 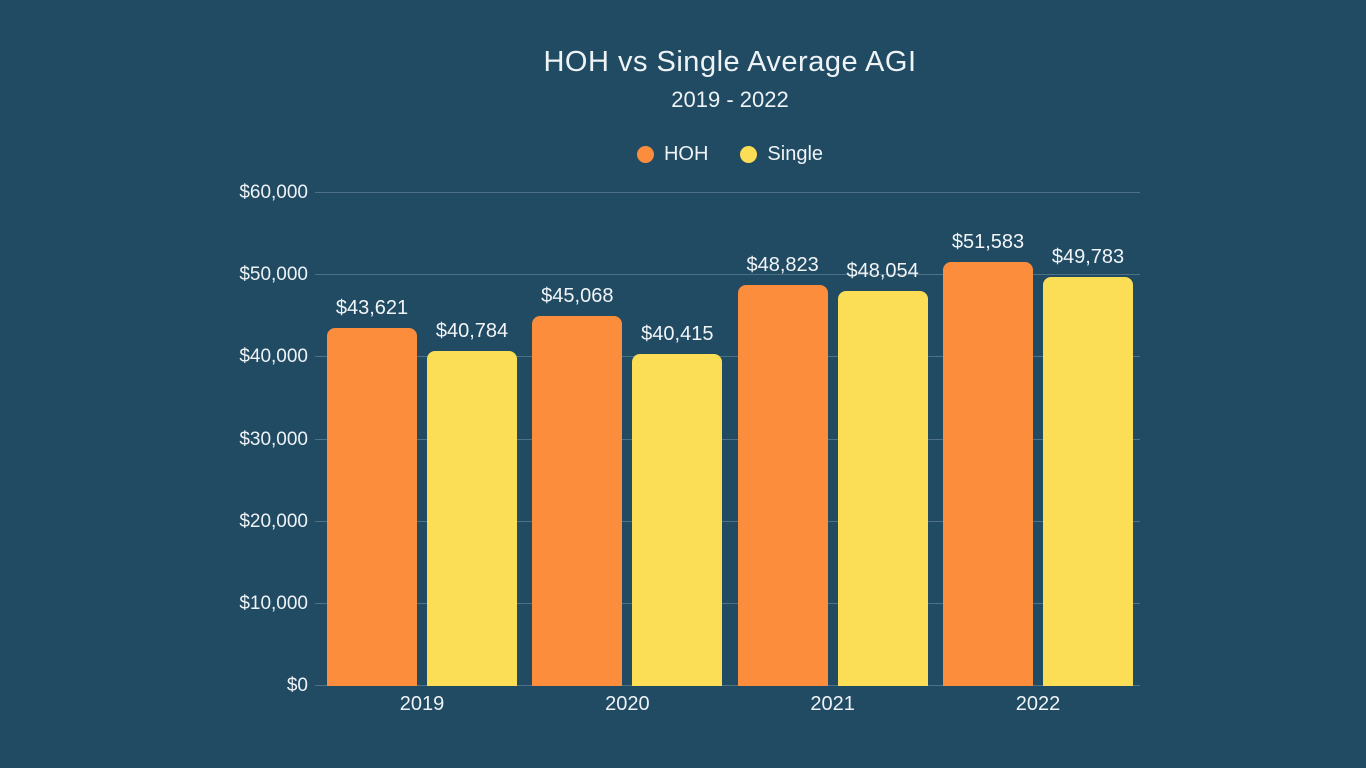 What do you see at coordinates (987, 458) in the screenshot?
I see `bar-hoh: $51,583` at bounding box center [987, 458].